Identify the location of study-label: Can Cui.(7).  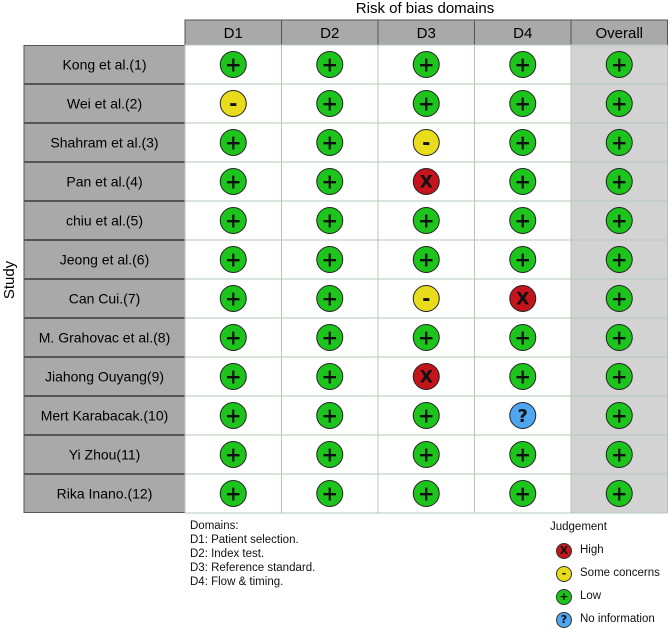
(105, 299).